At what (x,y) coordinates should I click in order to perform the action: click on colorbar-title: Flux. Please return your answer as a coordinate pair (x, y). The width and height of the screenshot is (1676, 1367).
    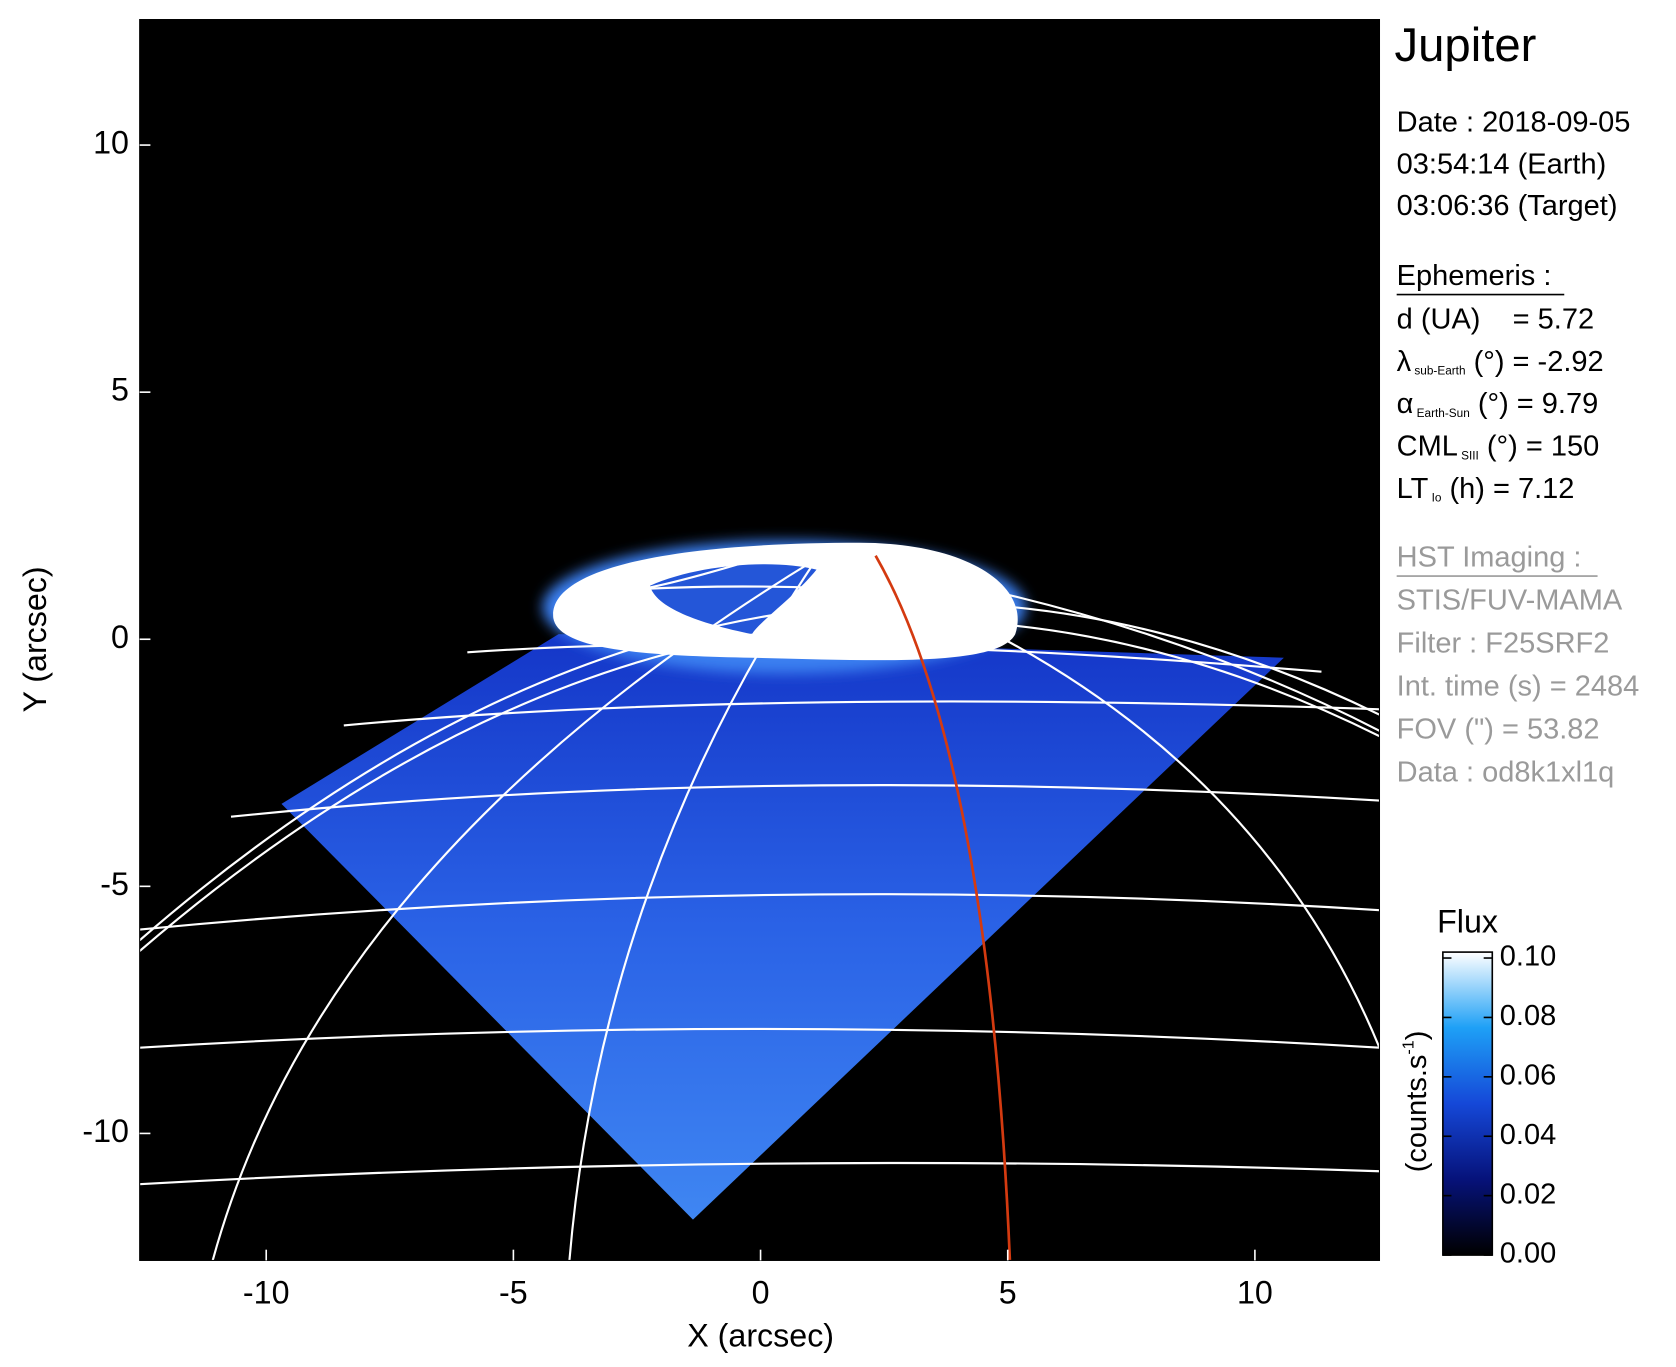
    Looking at the image, I should click on (1467, 922).